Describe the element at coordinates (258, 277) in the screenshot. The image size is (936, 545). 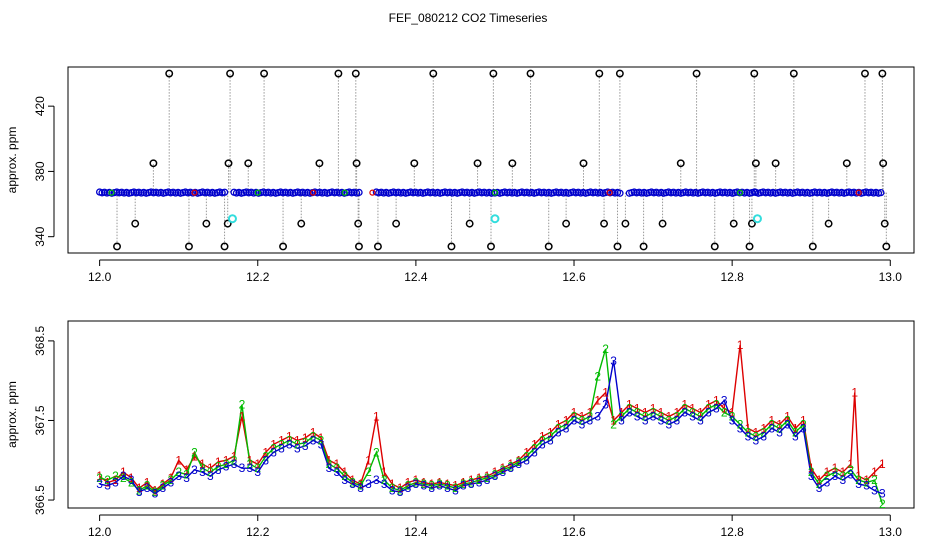
I see `x-tick-label: 12.2` at that location.